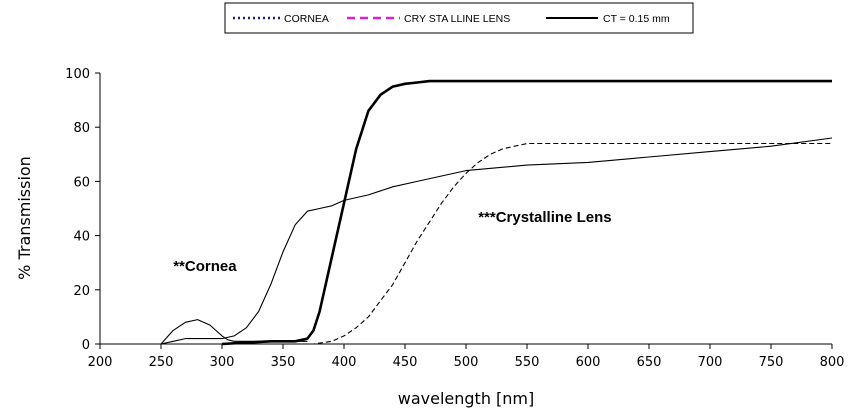  I want to click on legend-label-ct: CT = 0.15 mm, so click(636, 19).